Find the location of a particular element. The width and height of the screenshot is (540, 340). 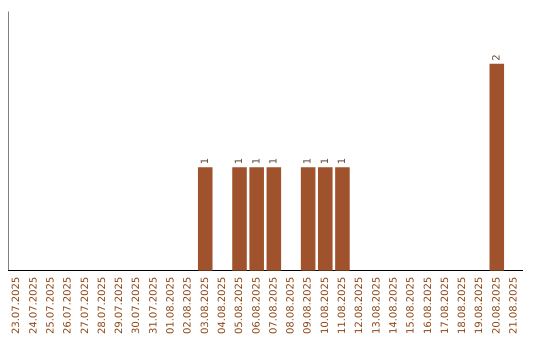

x-tick-label: 31.07.2025 is located at coordinates (154, 305).